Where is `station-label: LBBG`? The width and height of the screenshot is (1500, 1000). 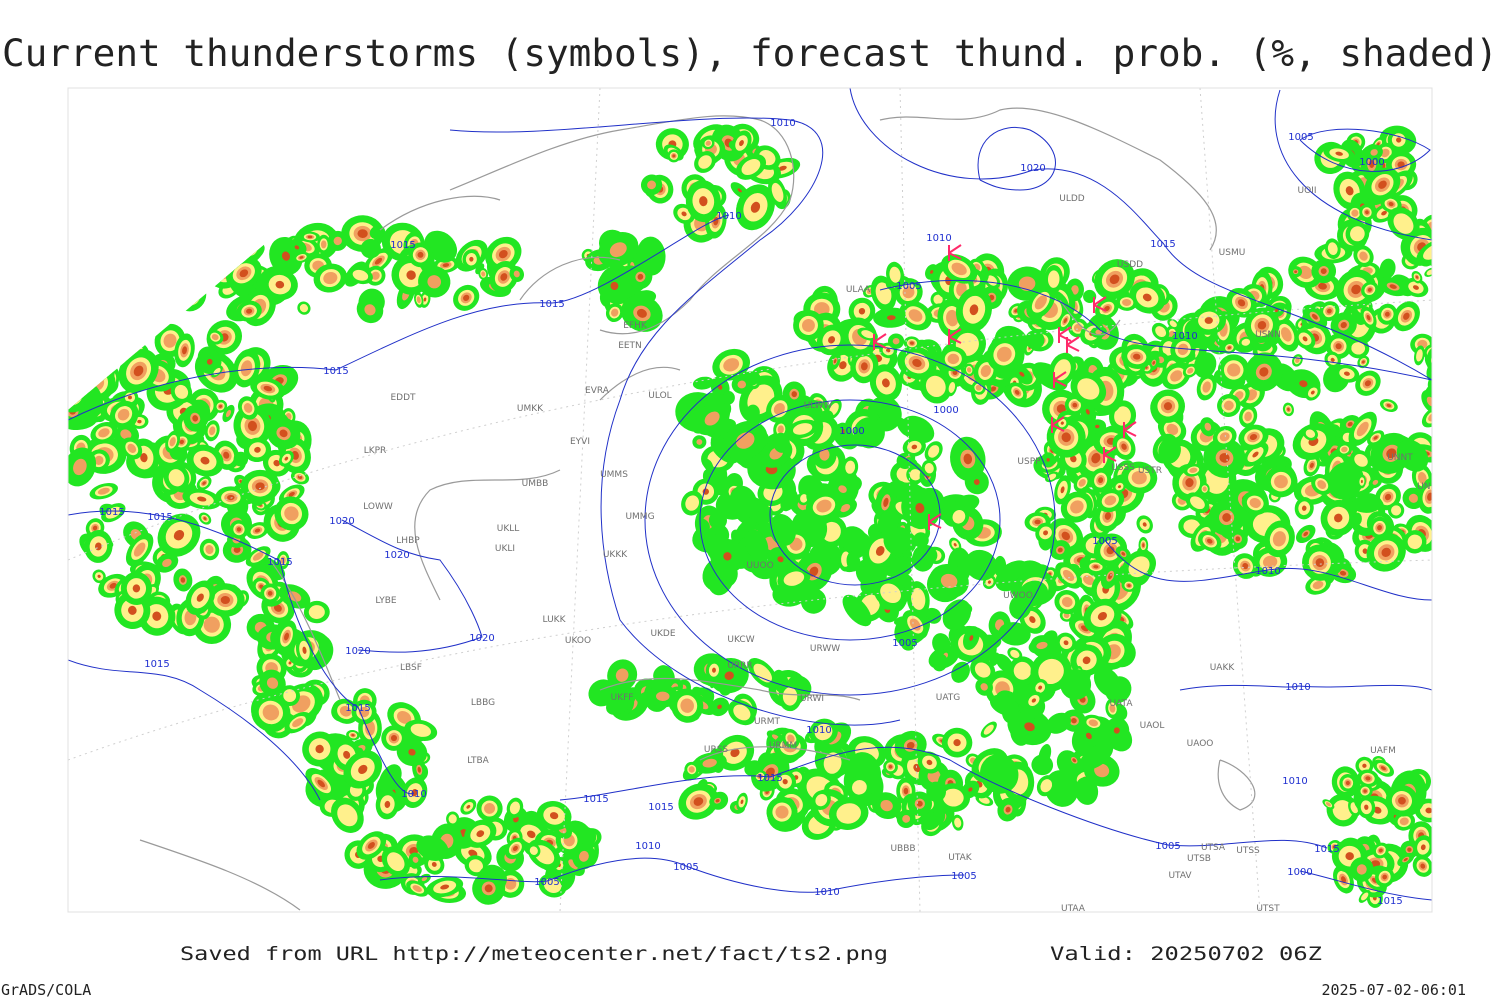
station-label: LBBG is located at coordinates (483, 703).